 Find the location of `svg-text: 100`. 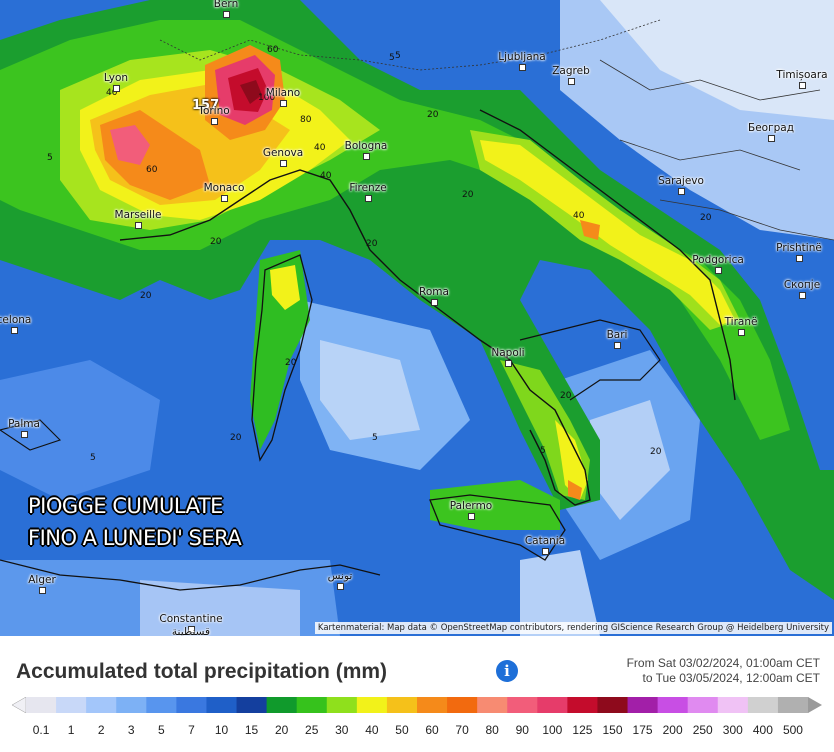

svg-text: 100 is located at coordinates (266, 98).